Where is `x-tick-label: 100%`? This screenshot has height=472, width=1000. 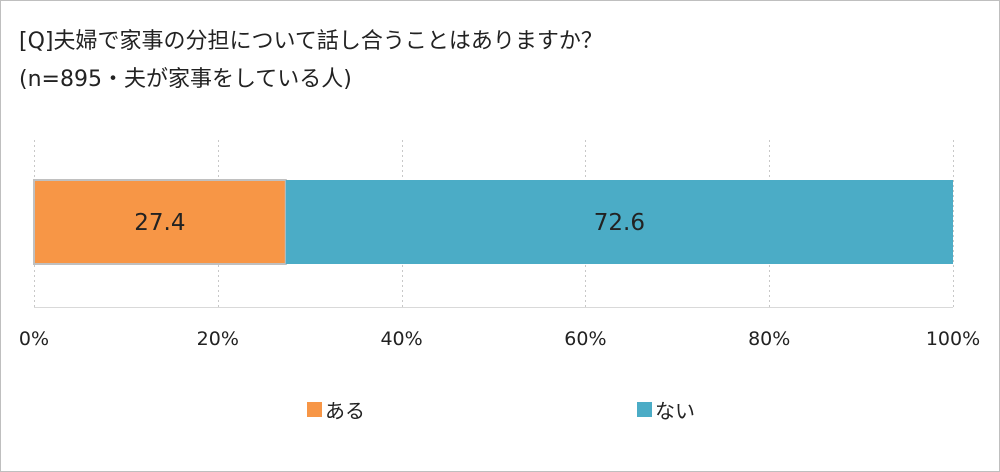
x-tick-label: 100% is located at coordinates (953, 339).